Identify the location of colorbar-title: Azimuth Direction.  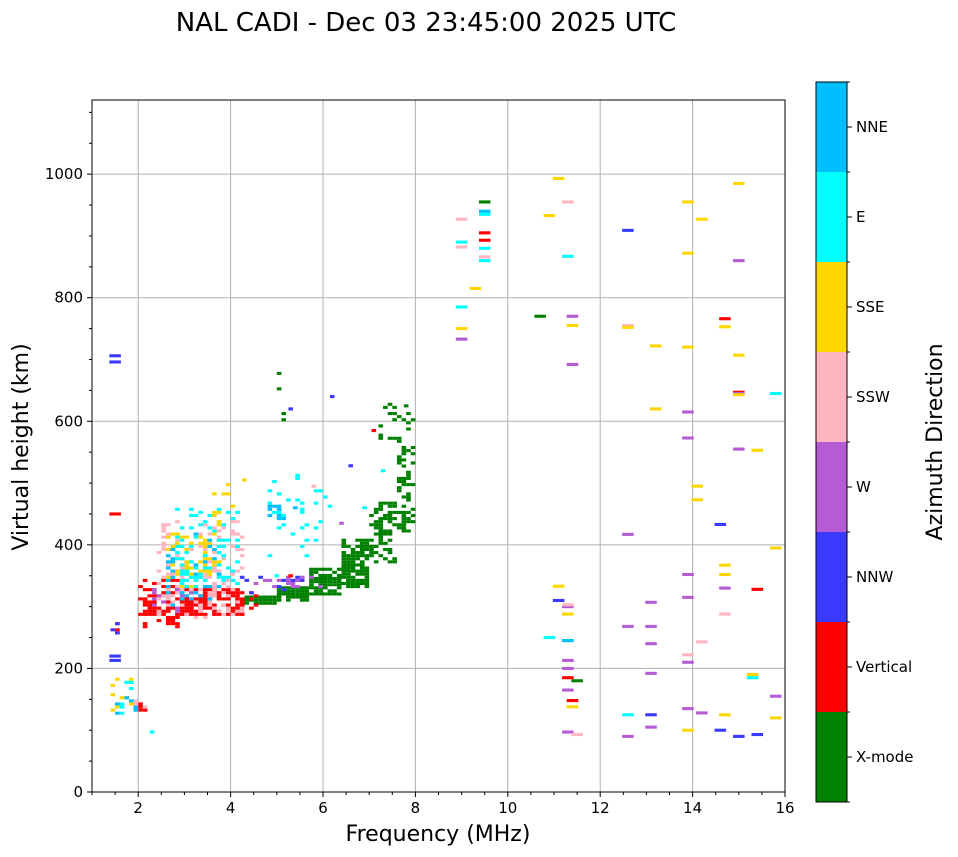
(935, 441).